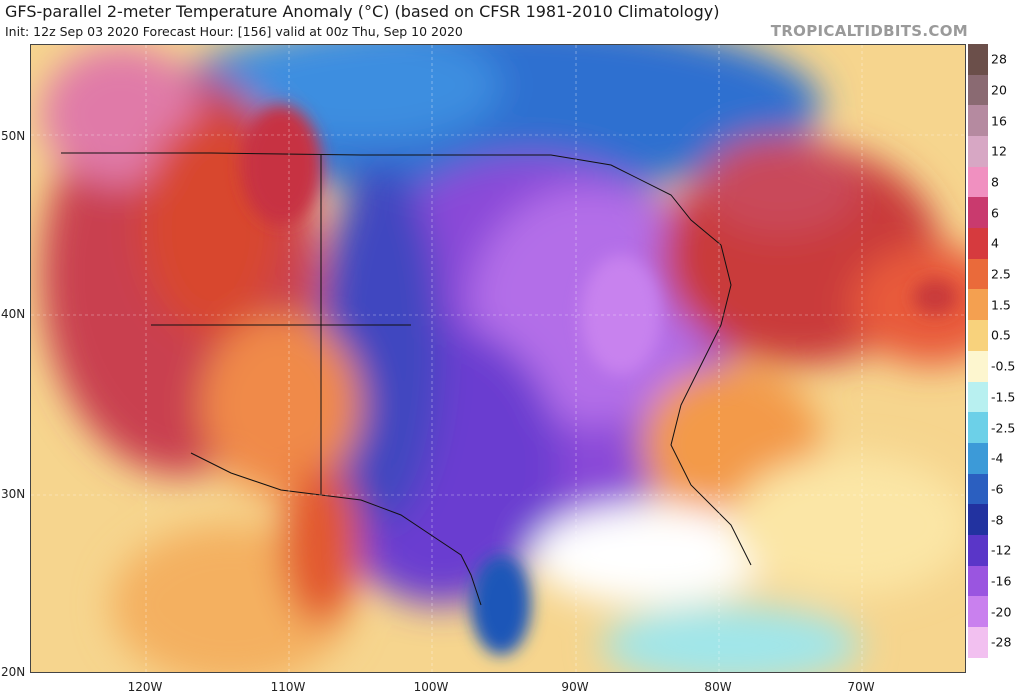  Describe the element at coordinates (718, 687) in the screenshot. I see `lon-label-80w: 80W` at that location.